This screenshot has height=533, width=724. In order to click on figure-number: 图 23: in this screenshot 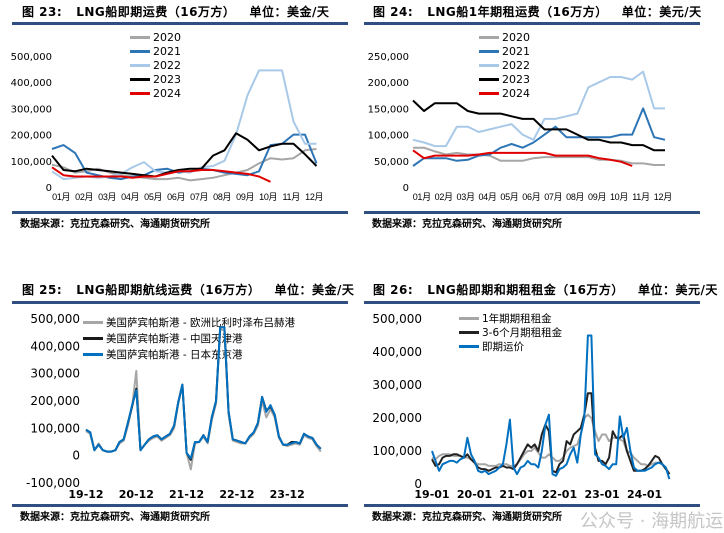, I will do `click(42, 12)`.